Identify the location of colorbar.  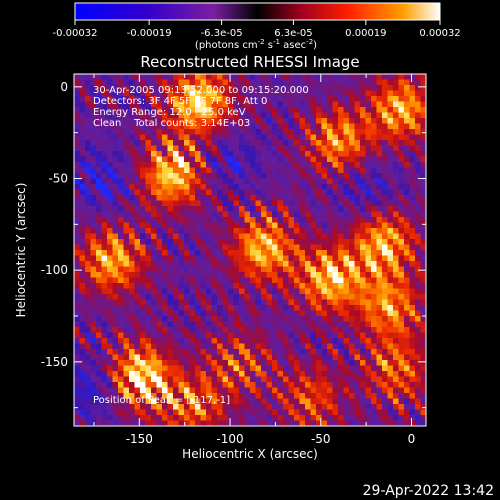
(257, 11).